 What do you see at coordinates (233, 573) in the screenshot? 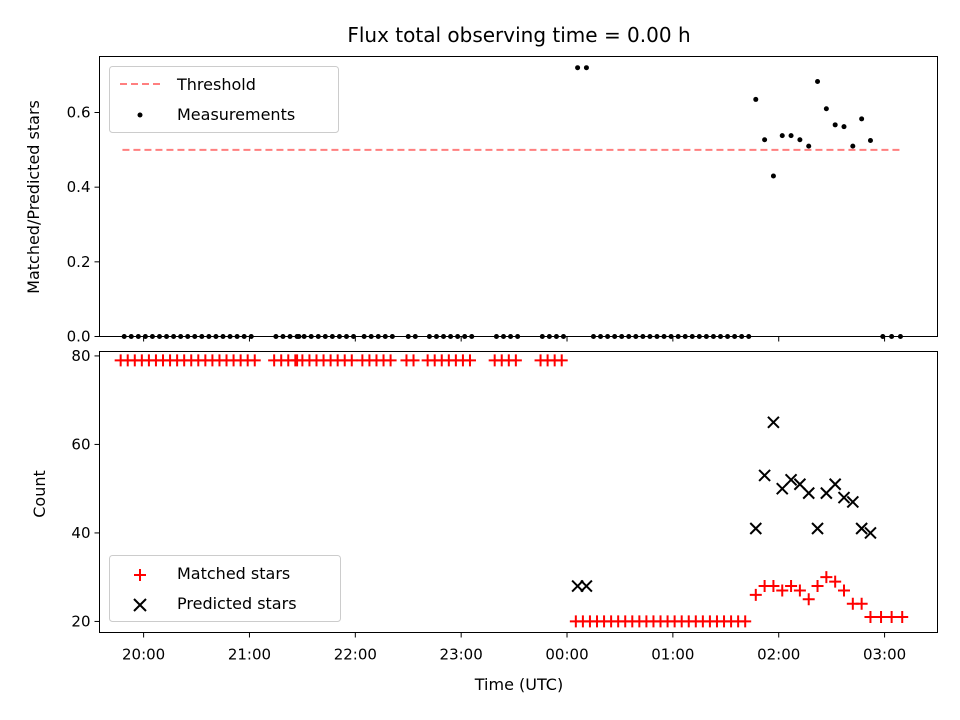
I see `legend-matched-label: Matched stars` at bounding box center [233, 573].